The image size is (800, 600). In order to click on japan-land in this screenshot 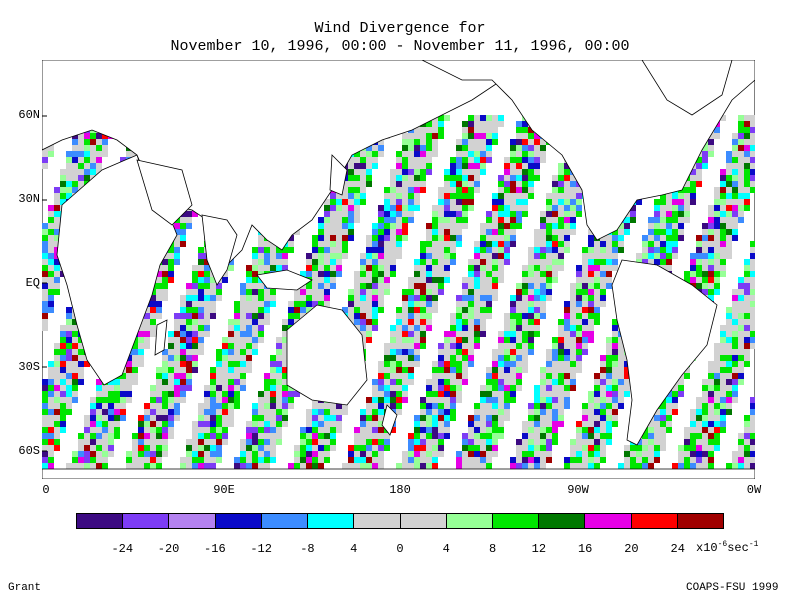, I will do `click(338, 175)`.